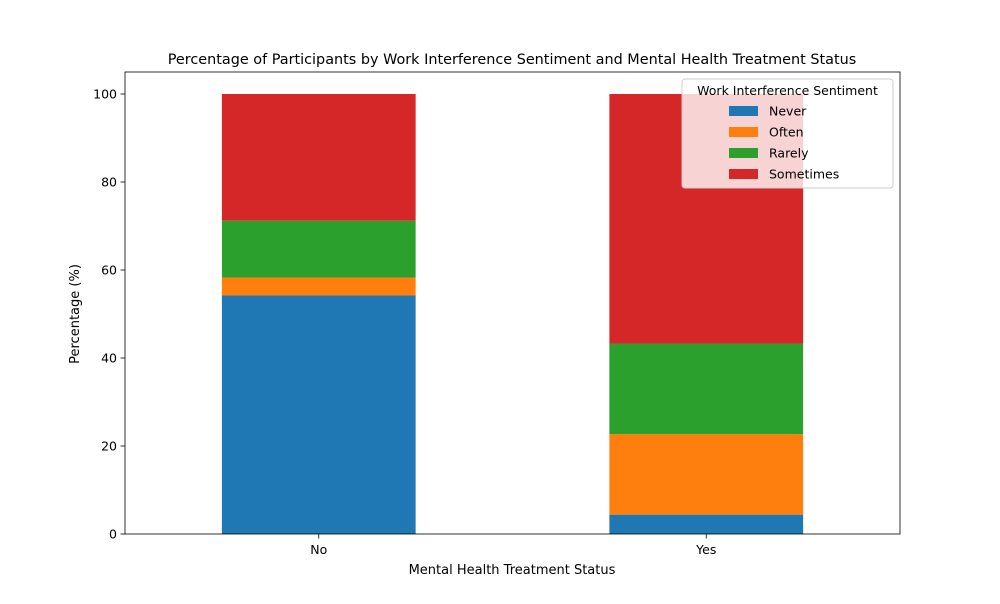  What do you see at coordinates (743, 111) in the screenshot?
I see `legend-swatch-never` at bounding box center [743, 111].